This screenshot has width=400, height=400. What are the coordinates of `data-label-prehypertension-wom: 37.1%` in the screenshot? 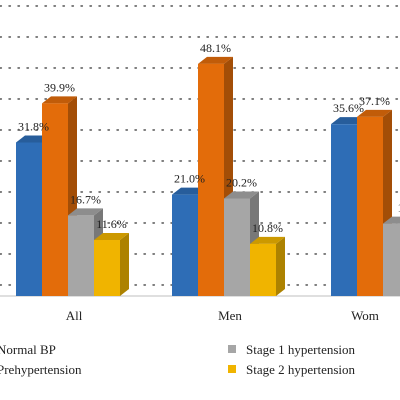 It's located at (374, 101).